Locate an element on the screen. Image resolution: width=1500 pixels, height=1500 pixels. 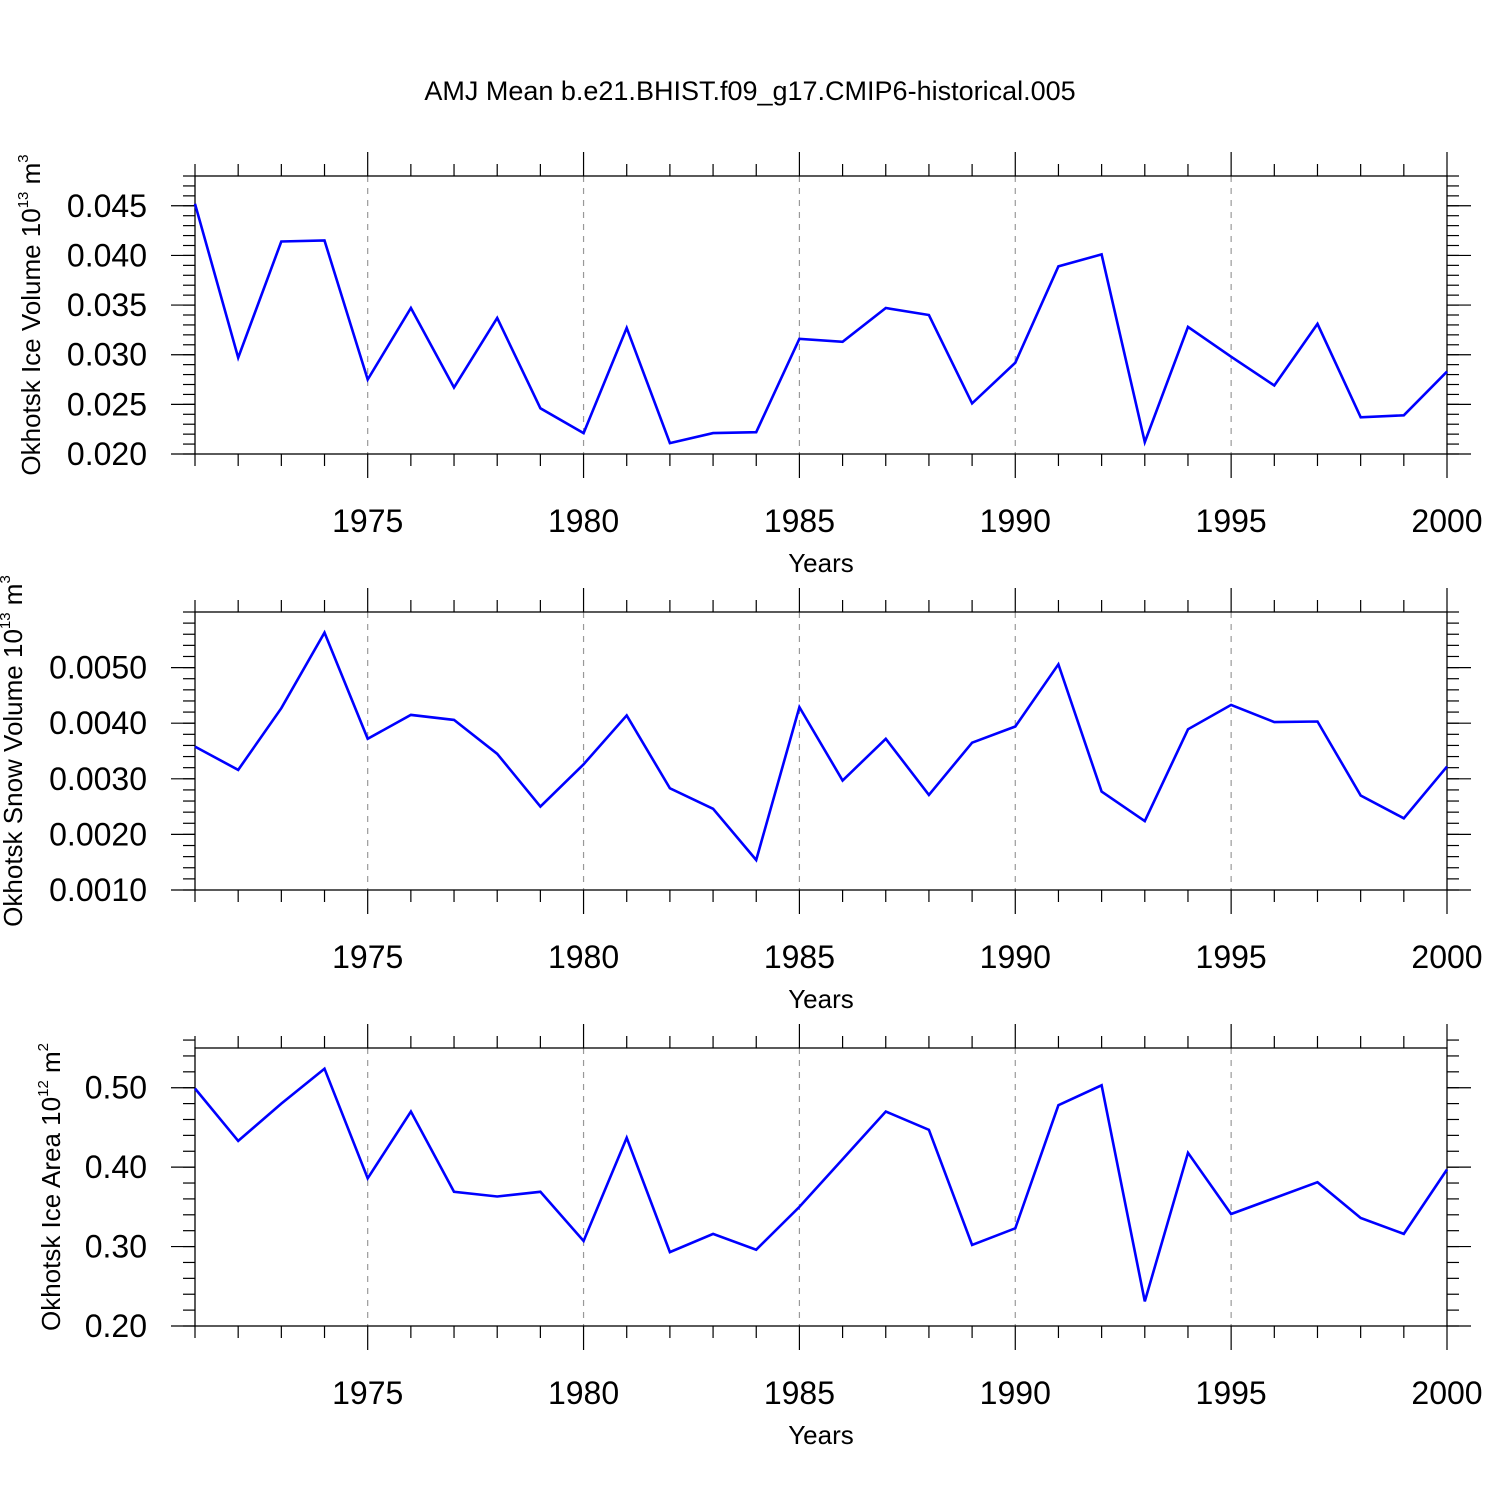
y-tick-label: 0.0020 is located at coordinates (98, 834).